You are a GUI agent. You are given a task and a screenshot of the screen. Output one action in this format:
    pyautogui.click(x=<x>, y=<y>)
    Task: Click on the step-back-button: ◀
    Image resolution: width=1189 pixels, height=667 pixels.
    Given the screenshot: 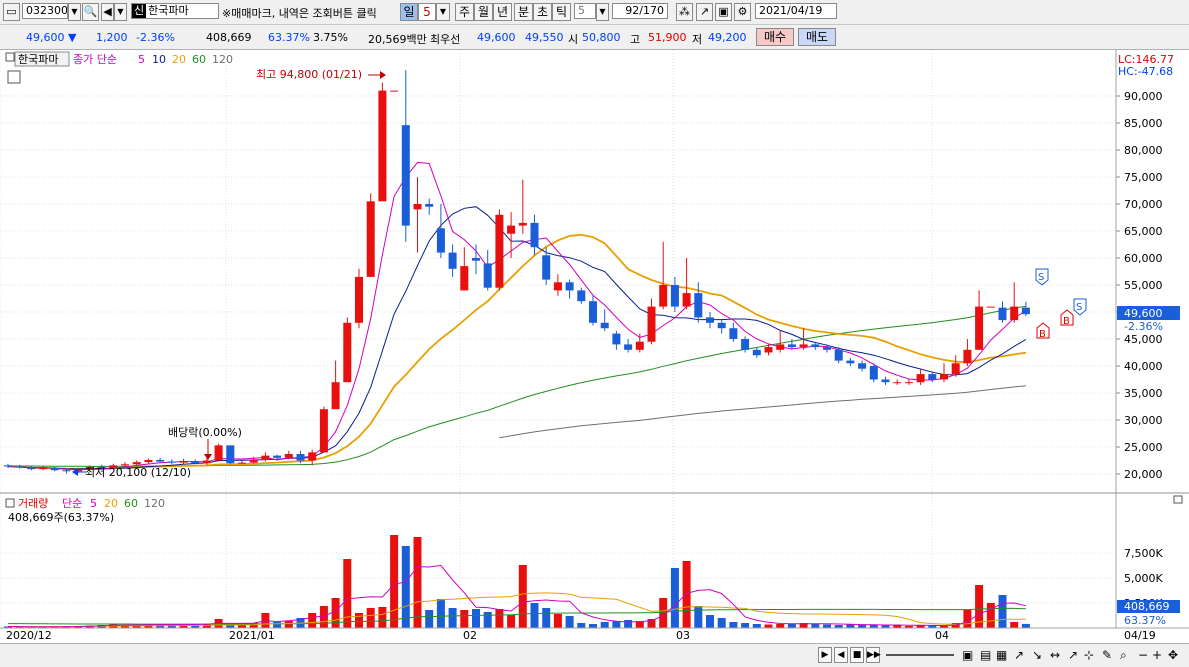 What is the action you would take?
    pyautogui.click(x=841, y=655)
    